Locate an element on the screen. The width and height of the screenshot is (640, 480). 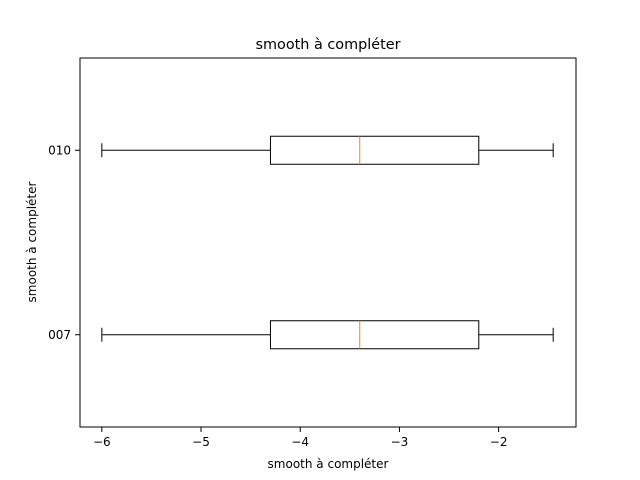
x-tick-label: −5 is located at coordinates (201, 442).